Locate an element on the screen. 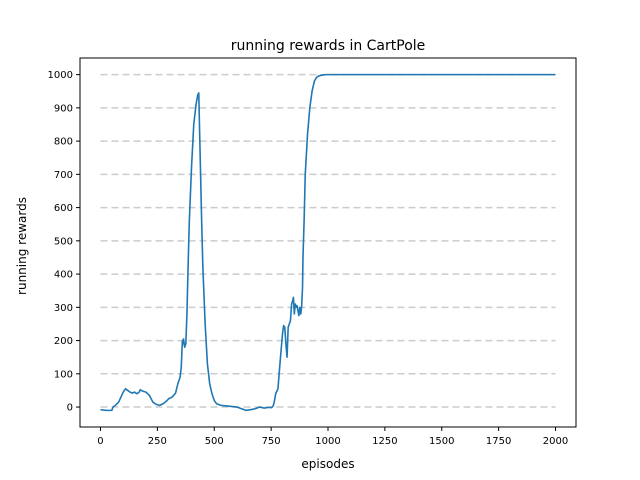 This screenshot has height=480, width=640. y-tick-label: 500 is located at coordinates (63, 241).